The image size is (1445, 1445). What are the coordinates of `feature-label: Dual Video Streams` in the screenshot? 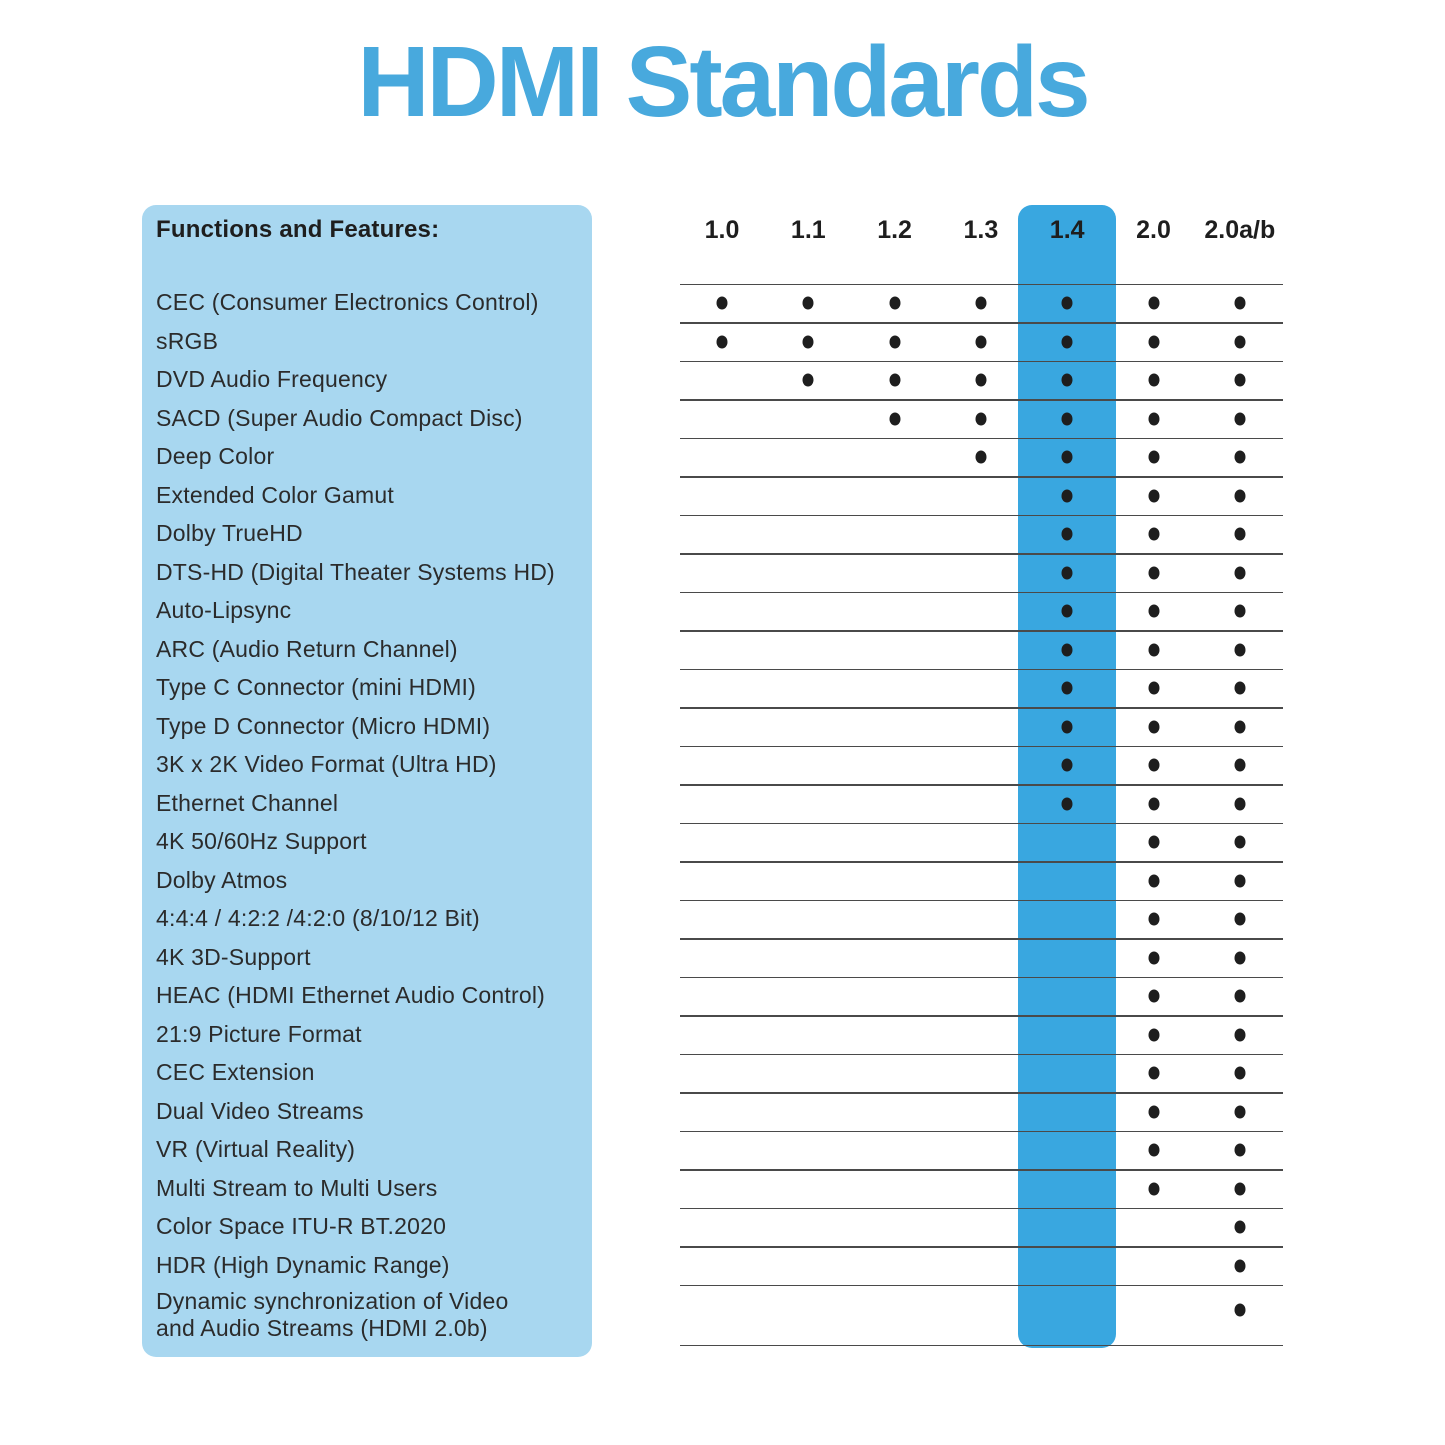 It's located at (260, 1110).